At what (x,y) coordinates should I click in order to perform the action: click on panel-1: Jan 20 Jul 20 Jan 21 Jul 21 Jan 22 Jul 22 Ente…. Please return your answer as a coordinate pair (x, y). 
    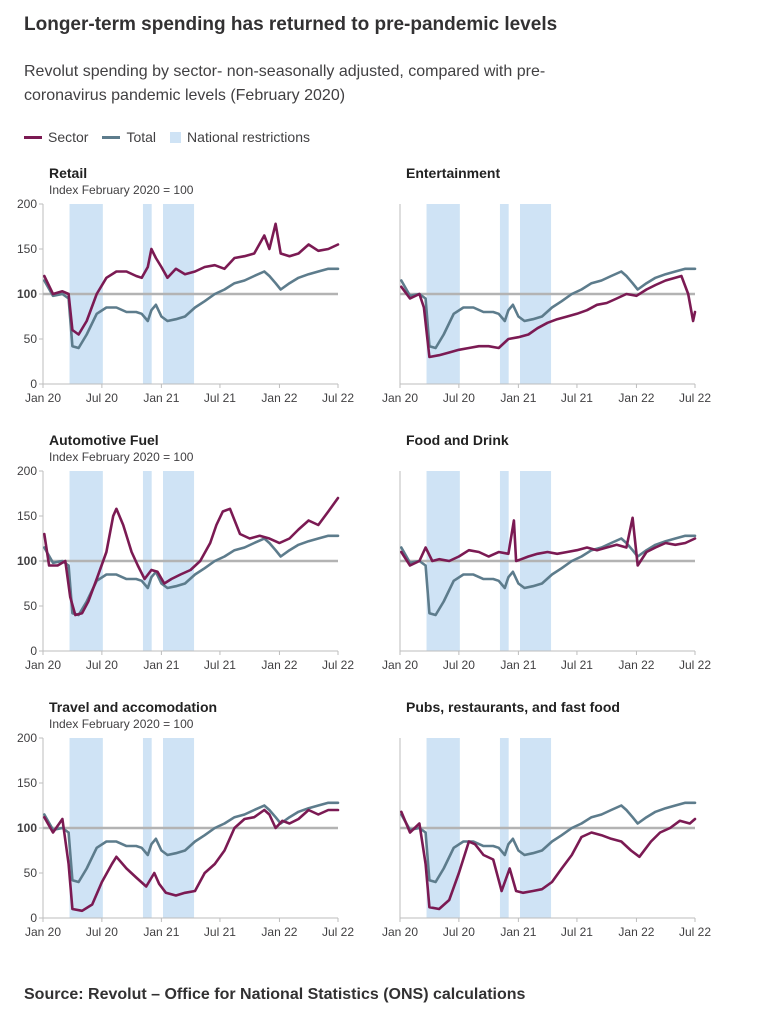
    Looking at the image, I should click on (546, 285).